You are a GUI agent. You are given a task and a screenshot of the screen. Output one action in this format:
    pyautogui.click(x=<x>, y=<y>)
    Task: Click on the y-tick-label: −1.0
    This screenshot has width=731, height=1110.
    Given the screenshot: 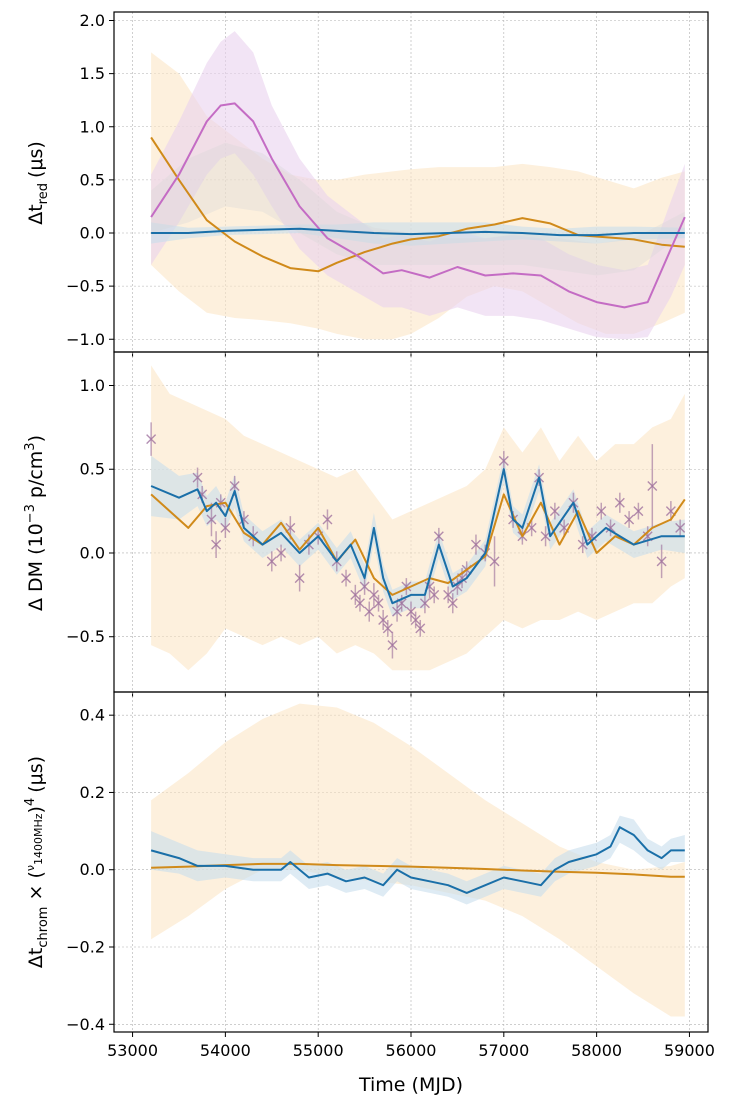 What is the action you would take?
    pyautogui.click(x=85, y=339)
    